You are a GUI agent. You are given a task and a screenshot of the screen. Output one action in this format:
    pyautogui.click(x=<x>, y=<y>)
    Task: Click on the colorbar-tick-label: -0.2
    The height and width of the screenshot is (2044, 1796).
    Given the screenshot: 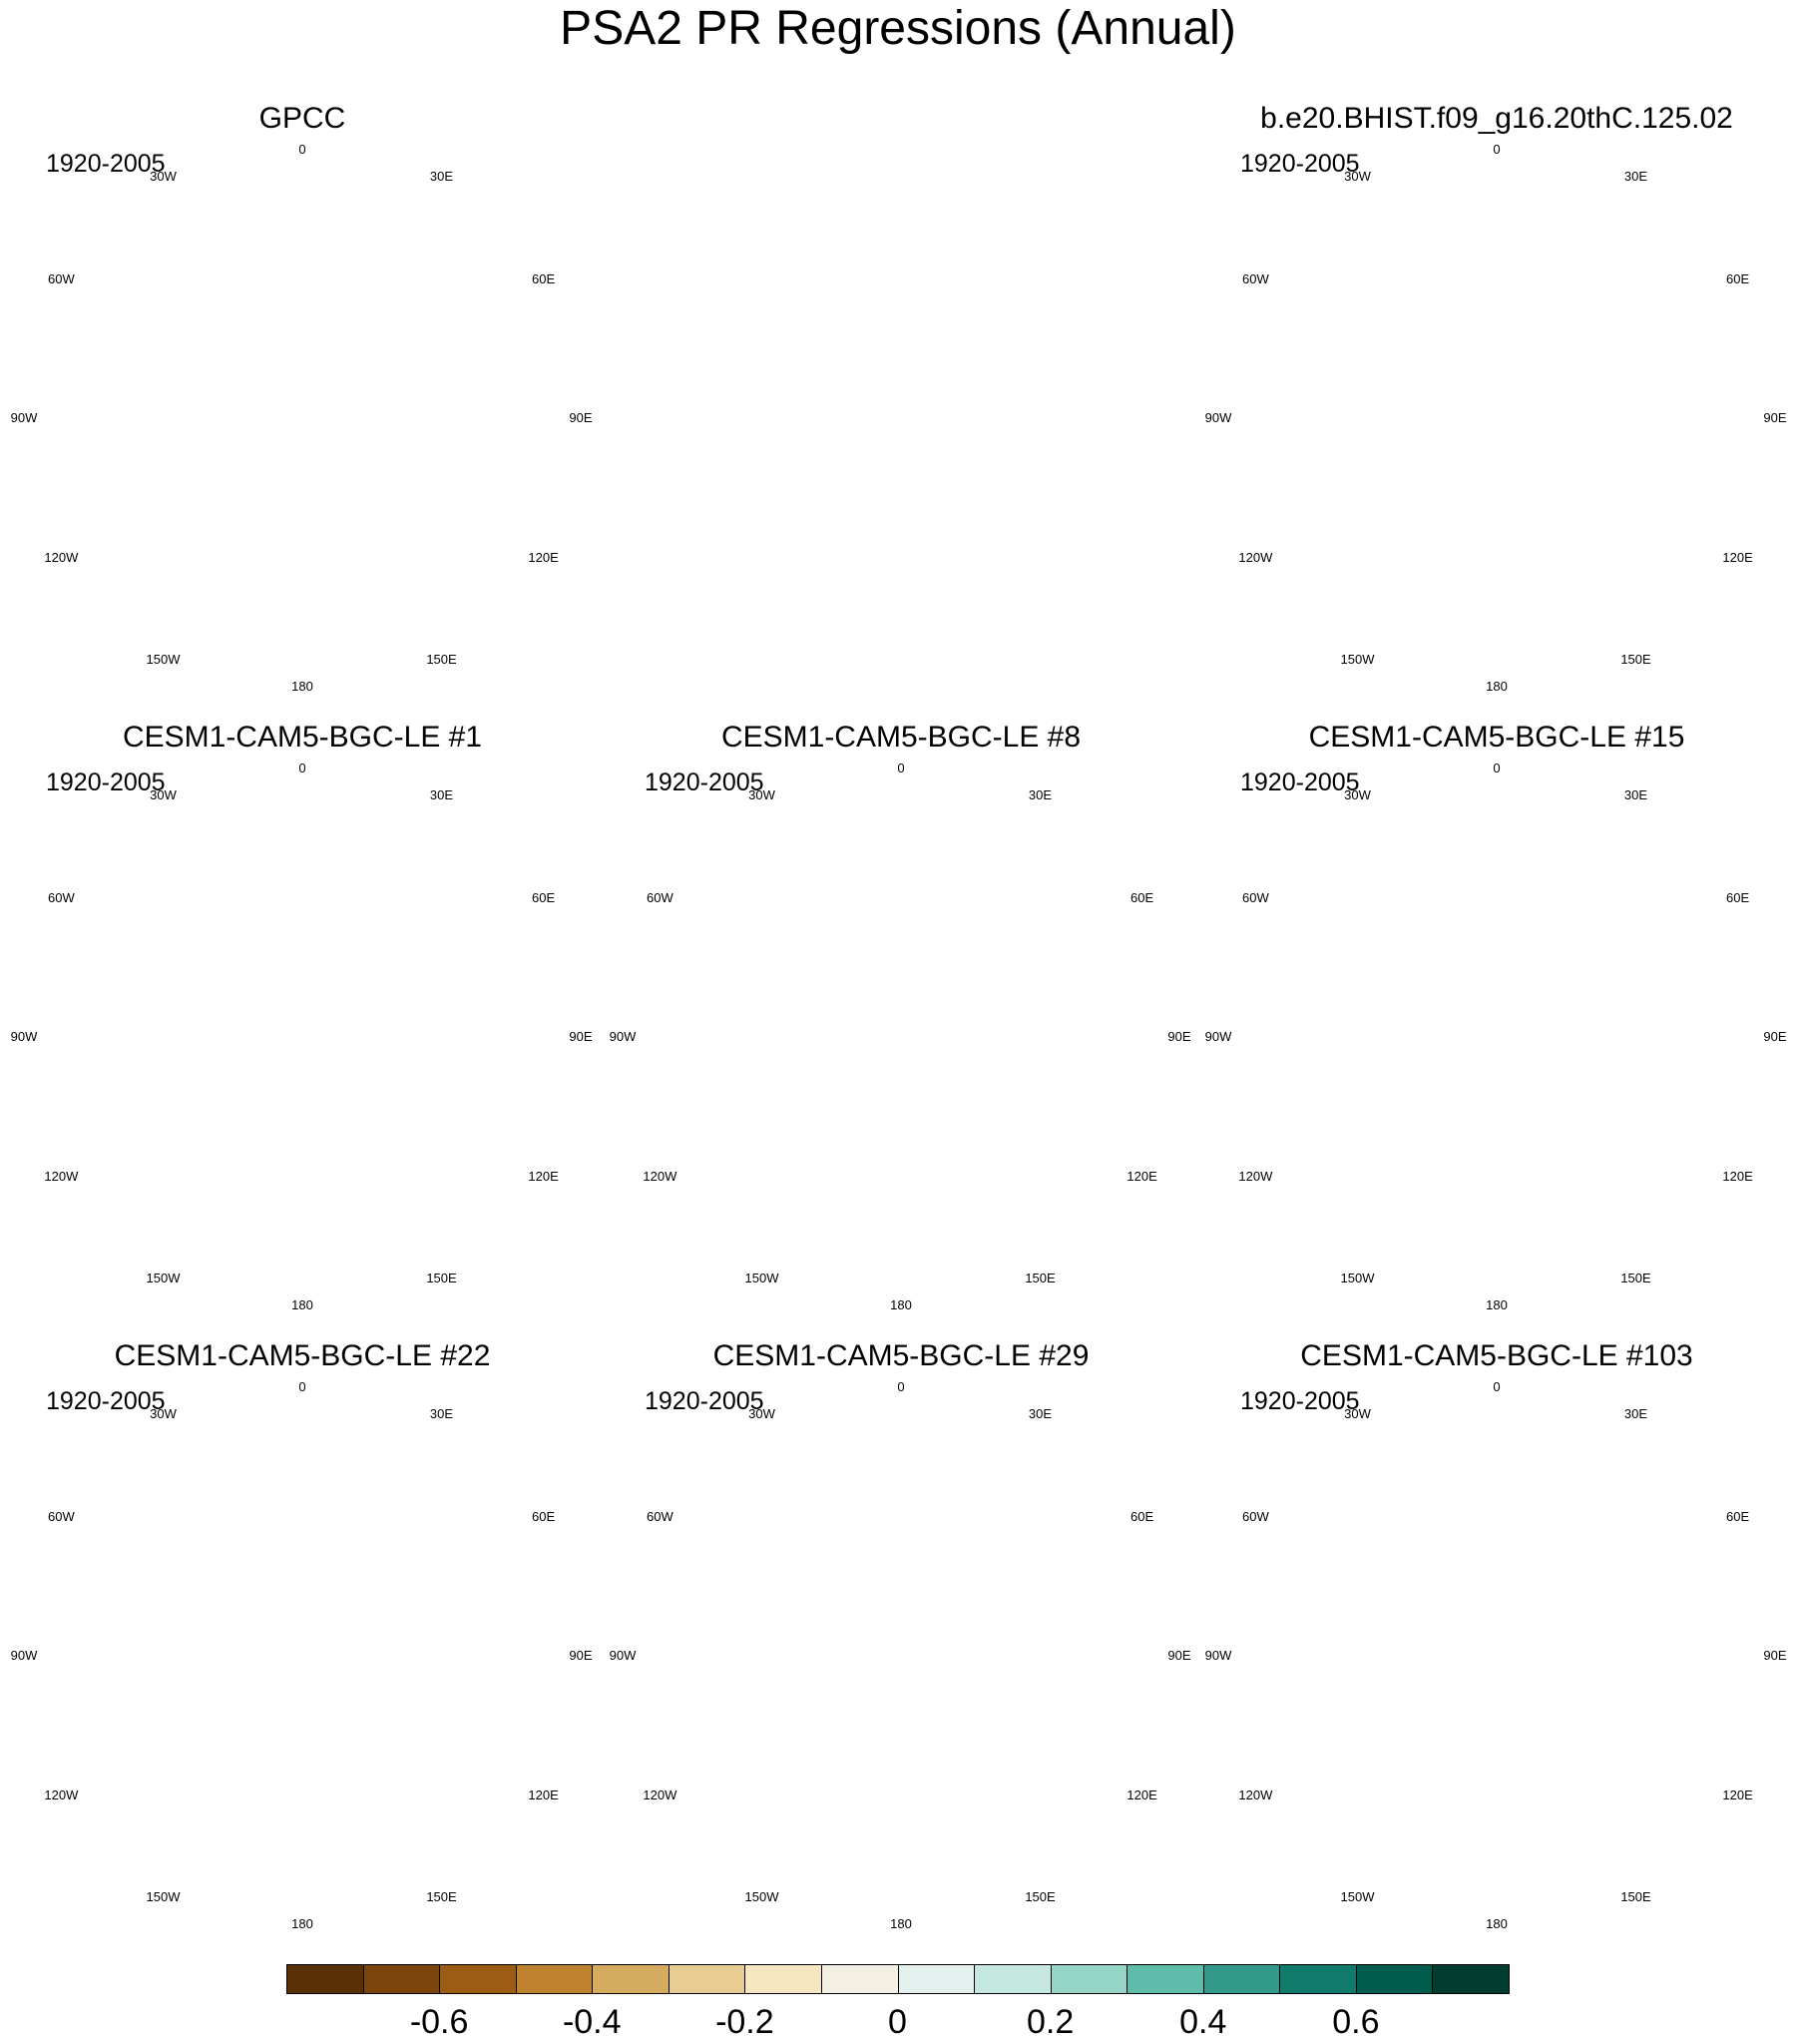 What is the action you would take?
    pyautogui.click(x=744, y=2022)
    